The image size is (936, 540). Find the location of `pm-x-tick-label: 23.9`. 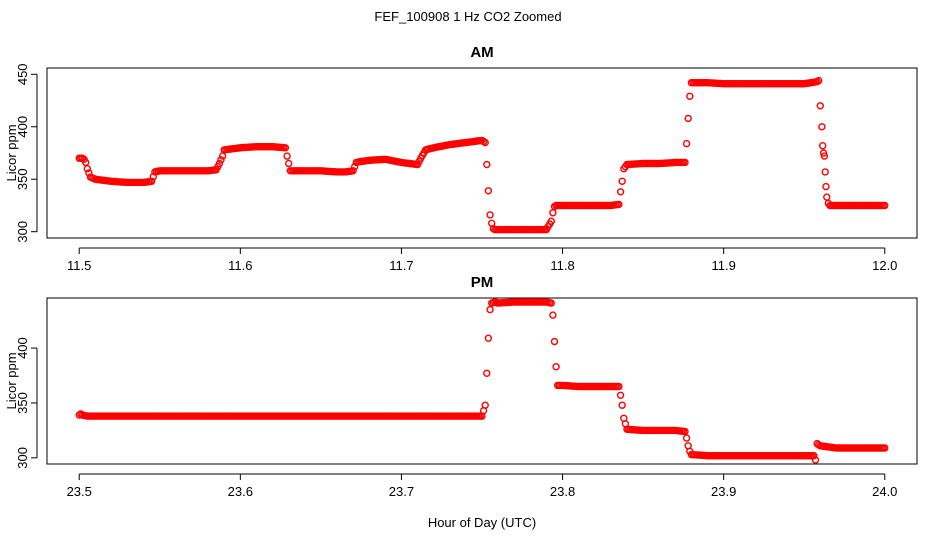

pm-x-tick-label: 23.9 is located at coordinates (723, 491).